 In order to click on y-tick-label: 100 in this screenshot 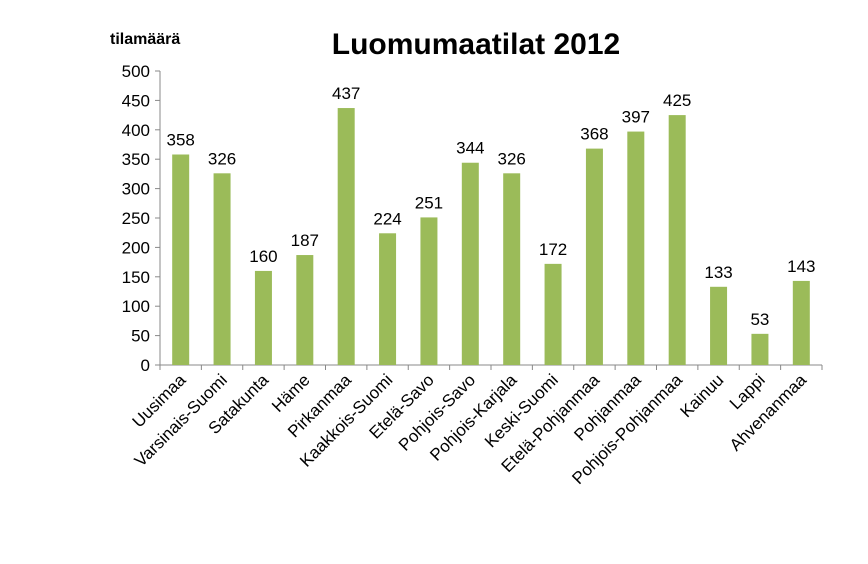, I will do `click(136, 306)`.